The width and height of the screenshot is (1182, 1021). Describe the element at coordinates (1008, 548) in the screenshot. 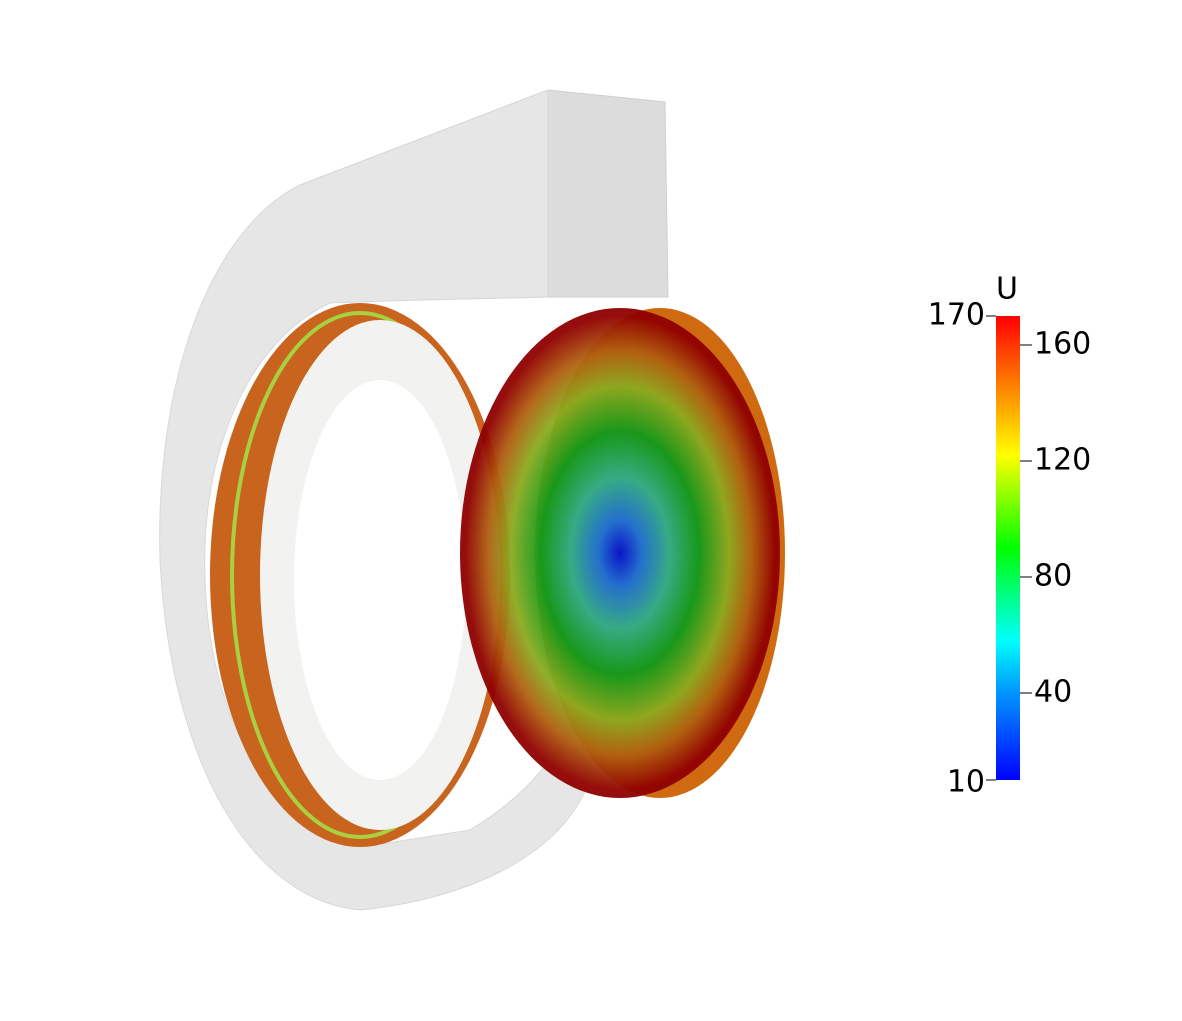

I see `color-bar` at that location.